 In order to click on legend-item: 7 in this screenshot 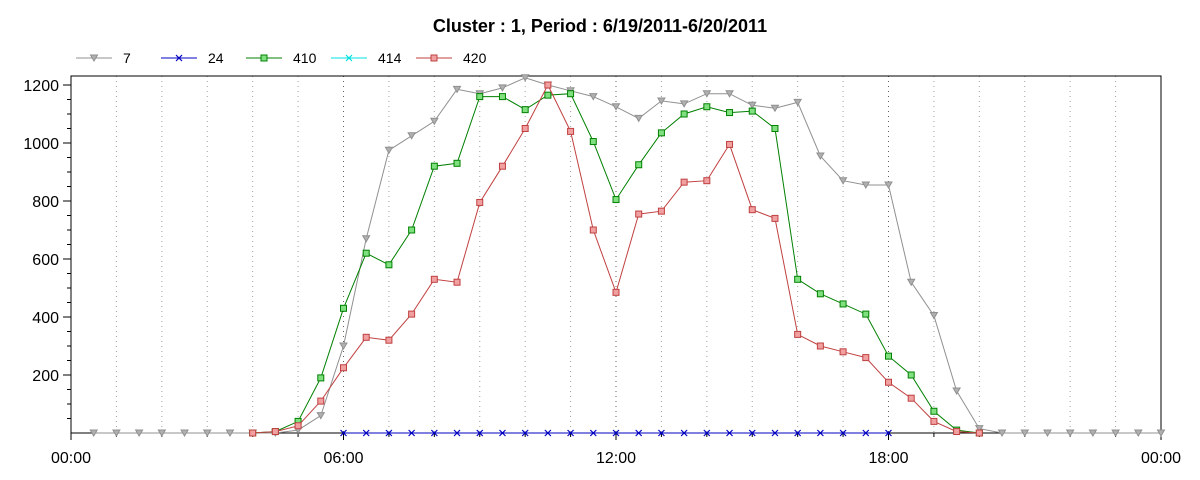, I will do `click(103, 58)`.